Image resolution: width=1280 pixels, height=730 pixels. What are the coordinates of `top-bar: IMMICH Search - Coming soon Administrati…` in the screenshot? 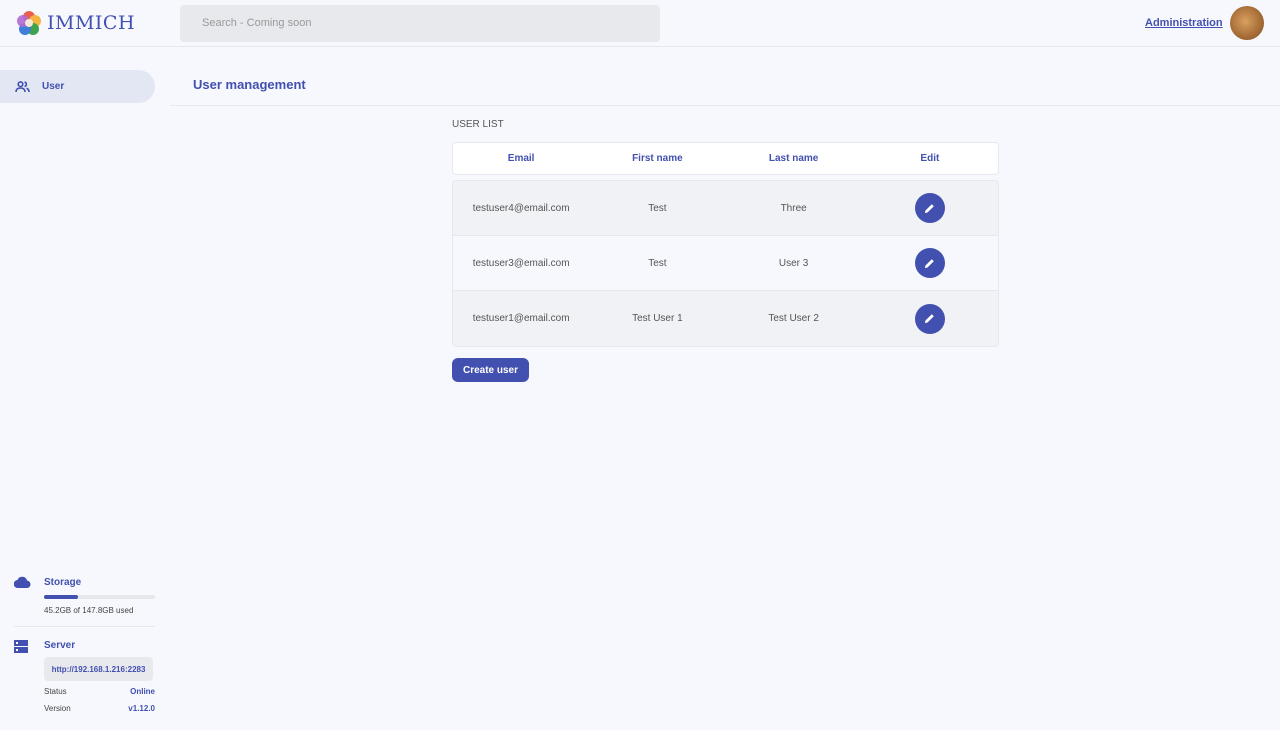 It's located at (640, 23).